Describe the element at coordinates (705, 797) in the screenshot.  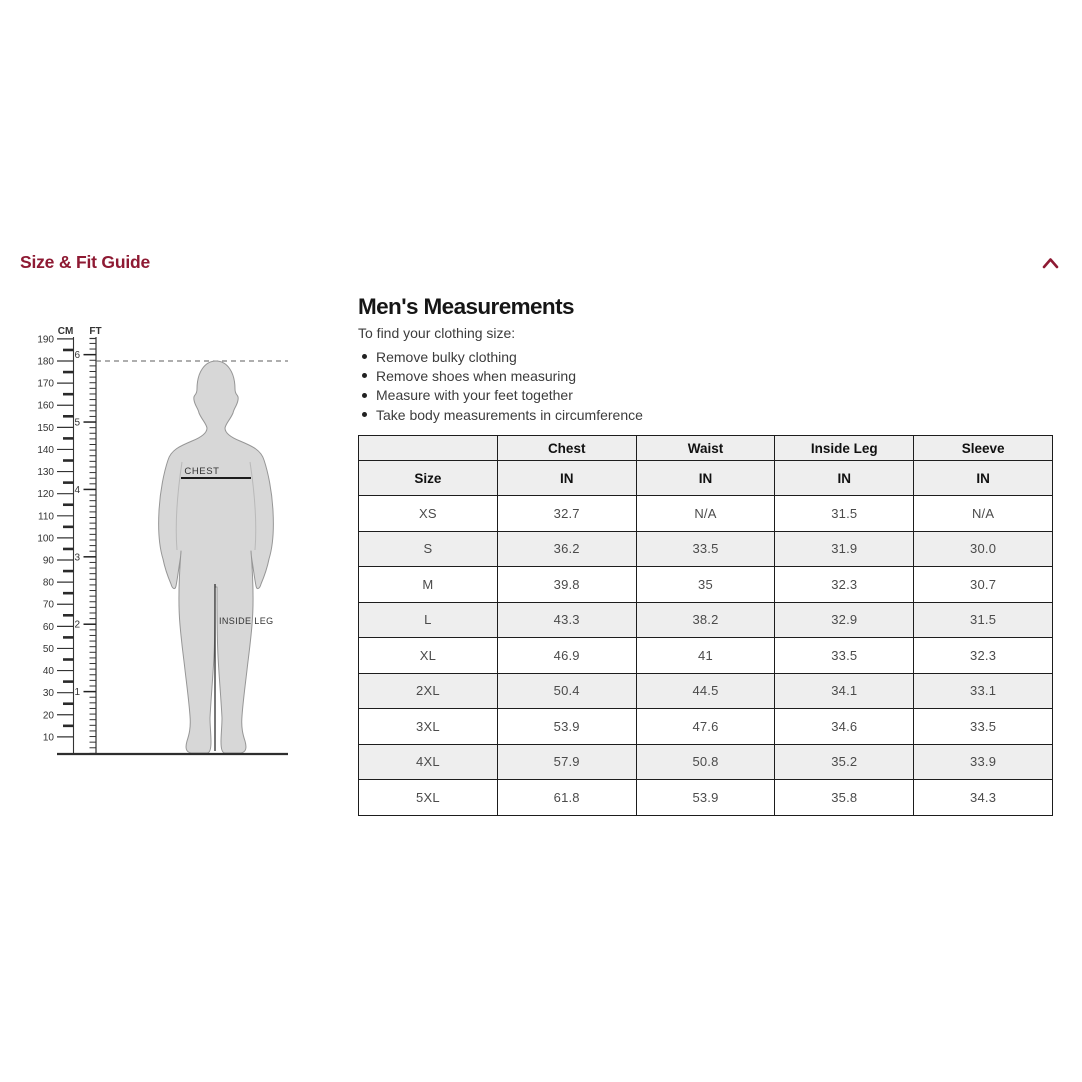
I see `table-row: 5XL 61.8 53.9 35.8 34.3` at that location.